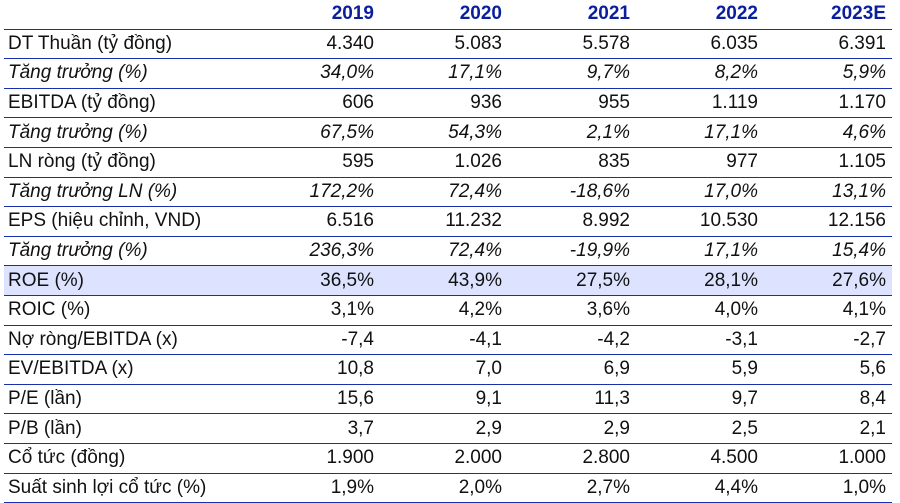  I want to click on table-row: EBITDA (tỷ đồng) 606 936 955 1.119 1.170, so click(448, 103).